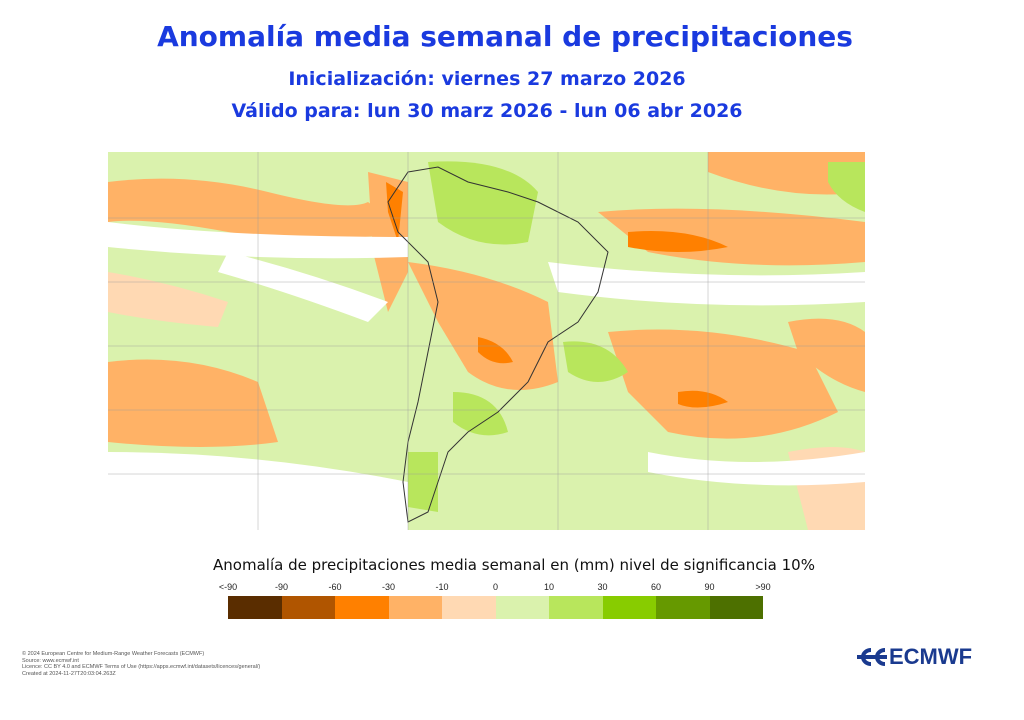 The width and height of the screenshot is (1024, 720). I want to click on legend-tick: -90, so click(281, 587).